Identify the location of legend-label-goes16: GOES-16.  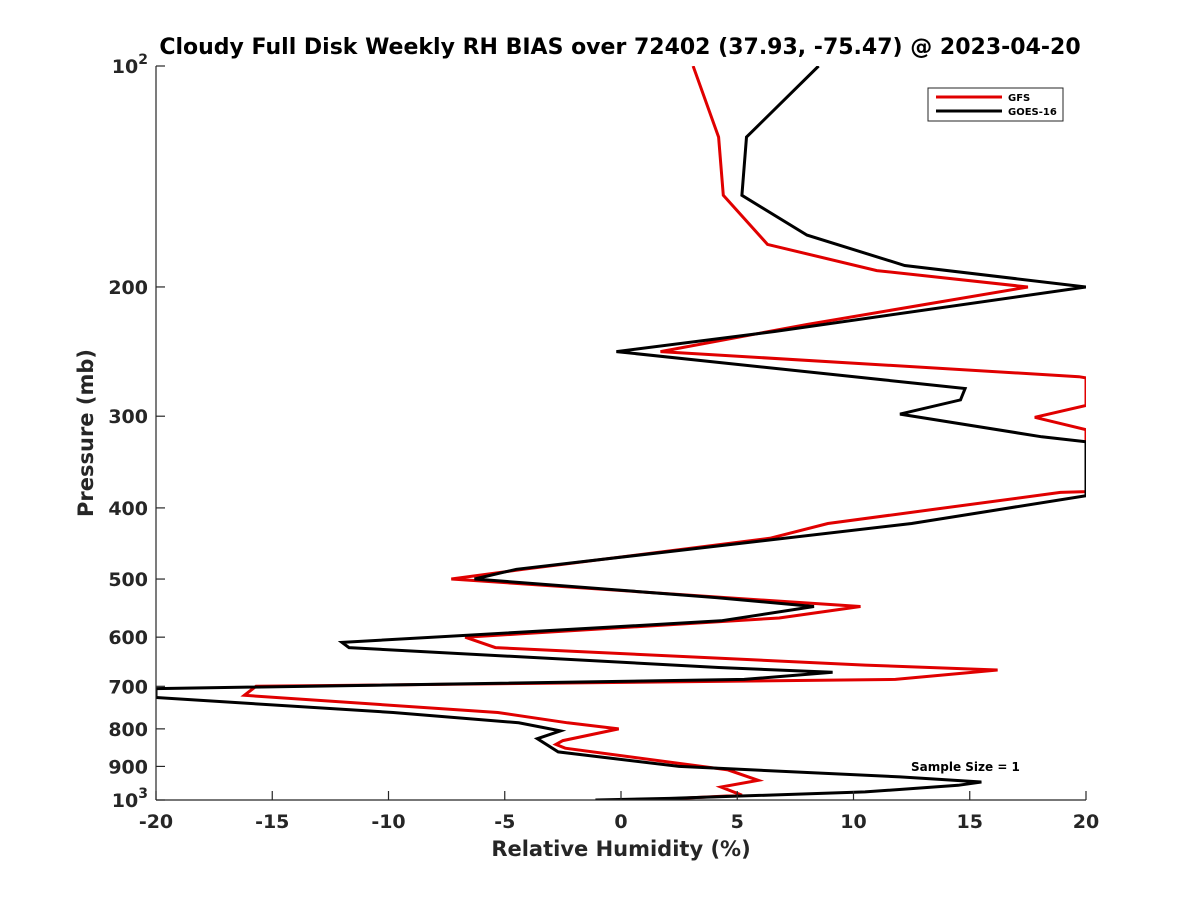
(1032, 112).